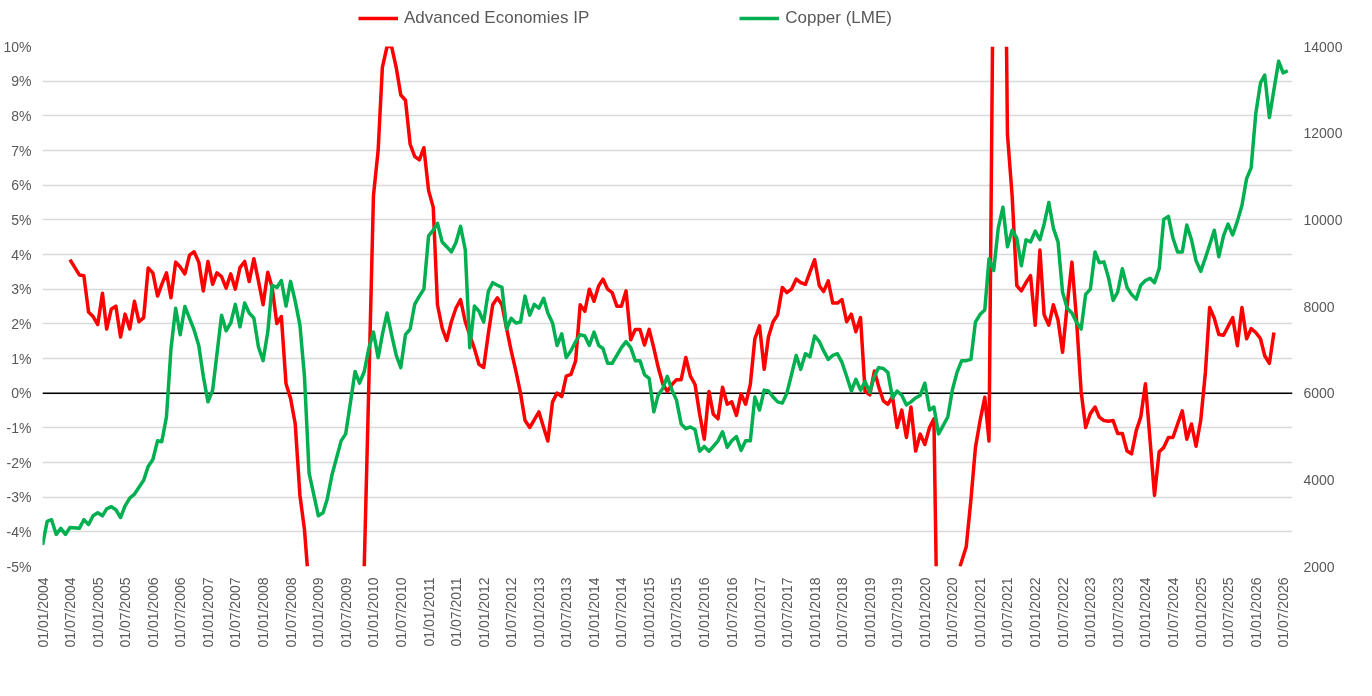 The width and height of the screenshot is (1372, 696). Describe the element at coordinates (649, 612) in the screenshot. I see `x-tick-label: 01/01/2015` at that location.